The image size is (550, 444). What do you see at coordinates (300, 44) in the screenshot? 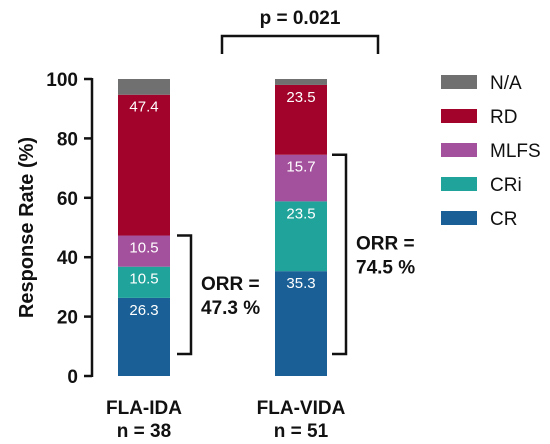
I see `significance-bracket` at bounding box center [300, 44].